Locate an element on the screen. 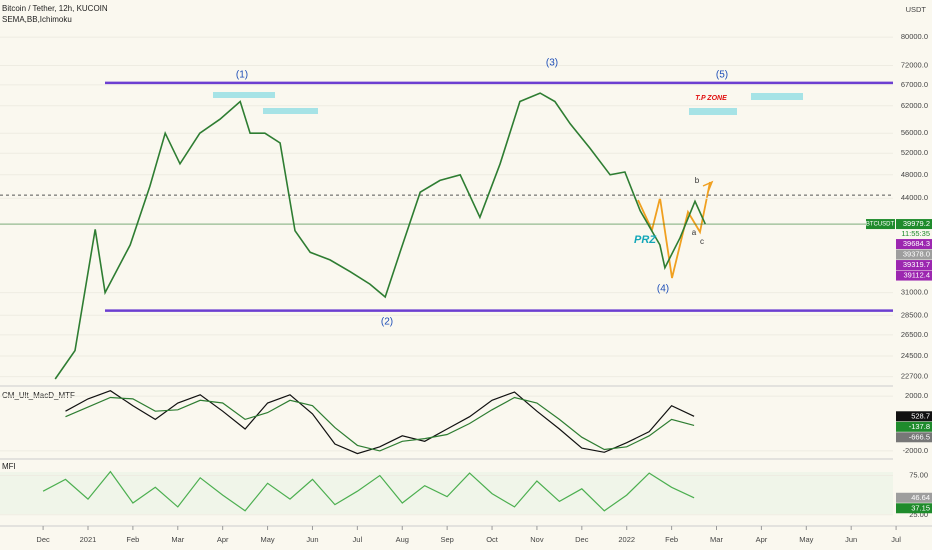  price-marker-label: -666.5 is located at coordinates (919, 436).